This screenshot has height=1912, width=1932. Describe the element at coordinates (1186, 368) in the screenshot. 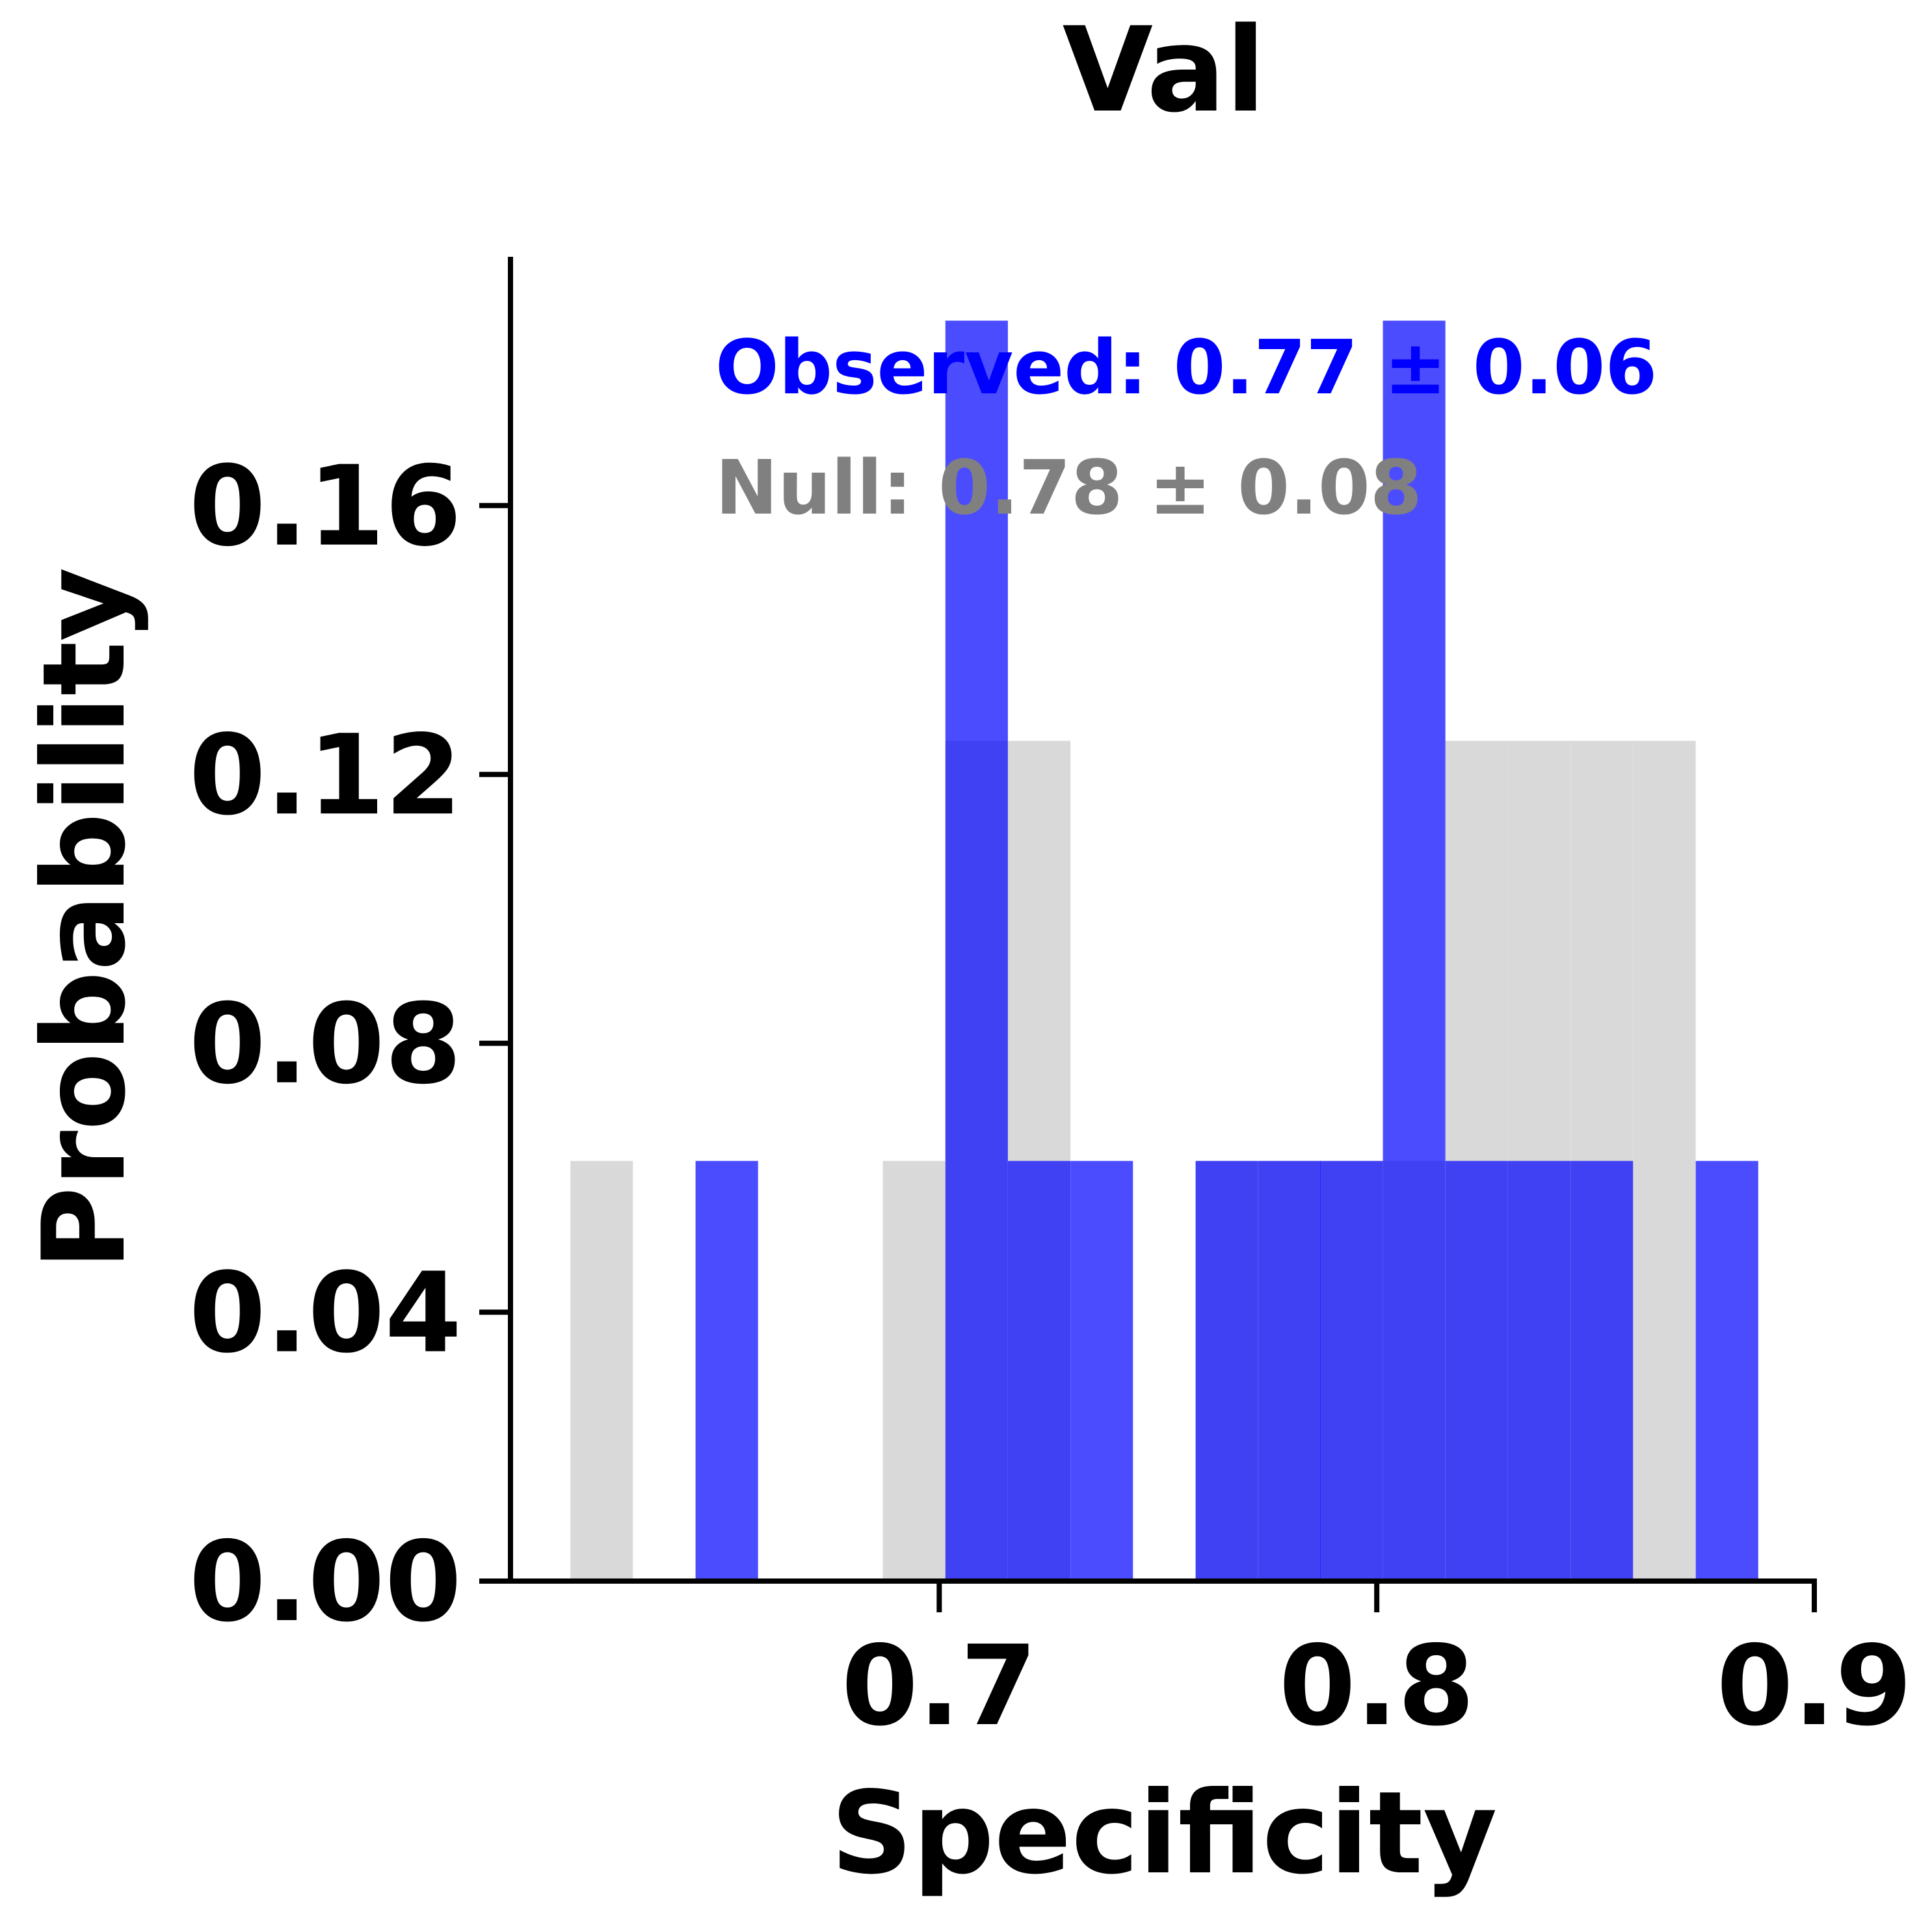

I see `observed-stat-label: Observed: 0.77 ± 0.06` at that location.